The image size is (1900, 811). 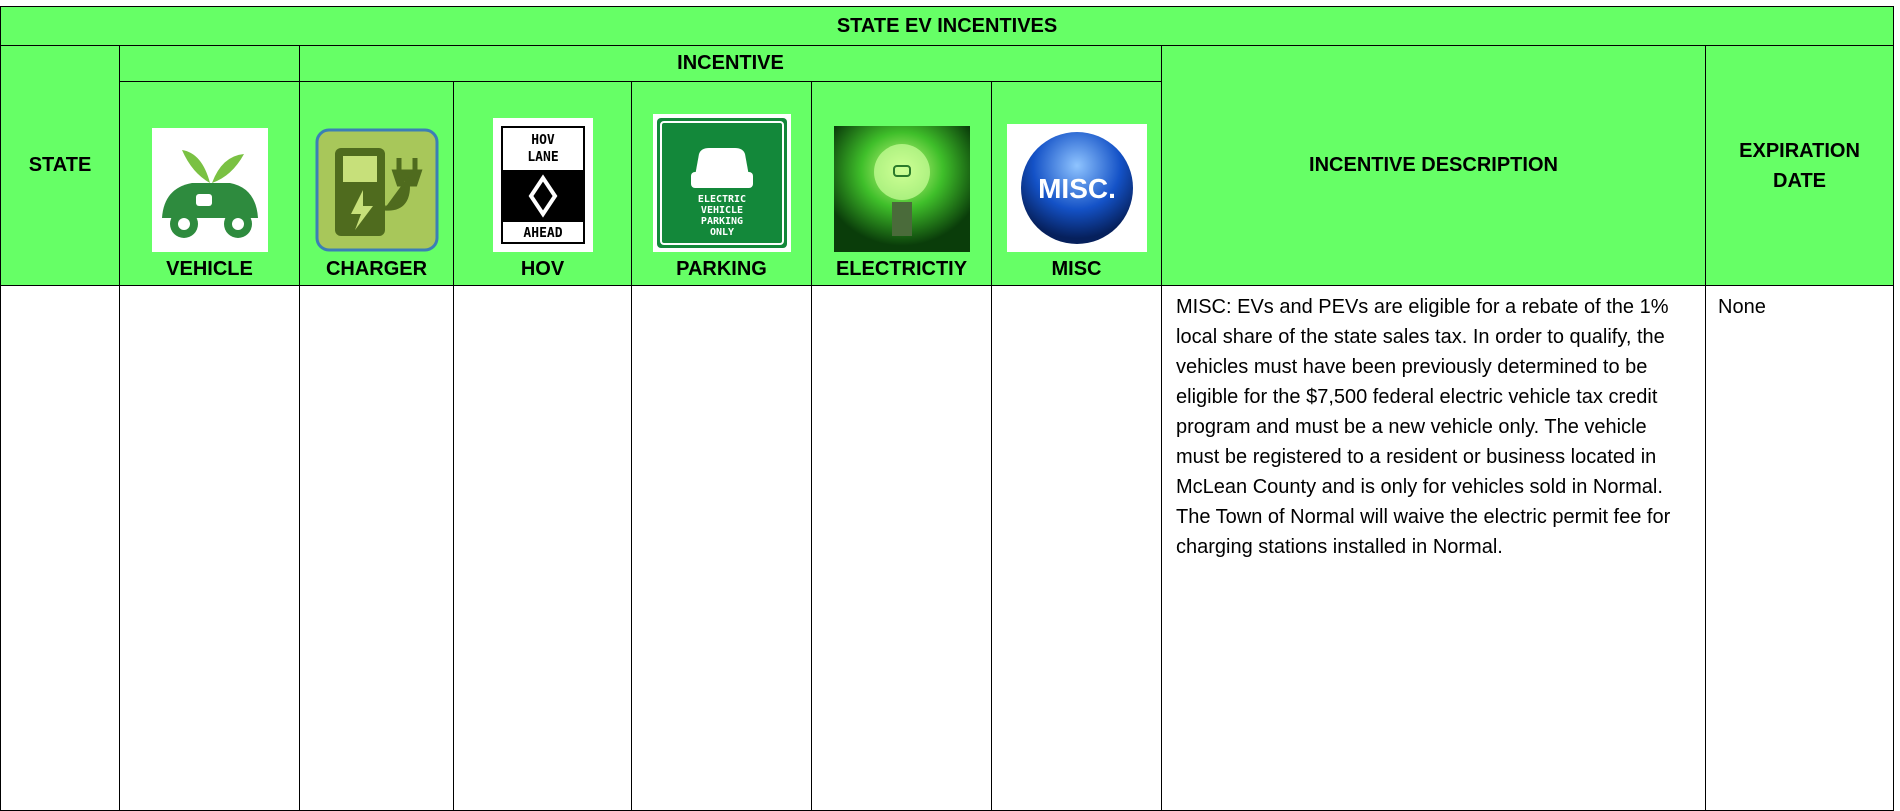 I want to click on hov-icon: HOV LANE AHEAD, so click(x=542, y=185).